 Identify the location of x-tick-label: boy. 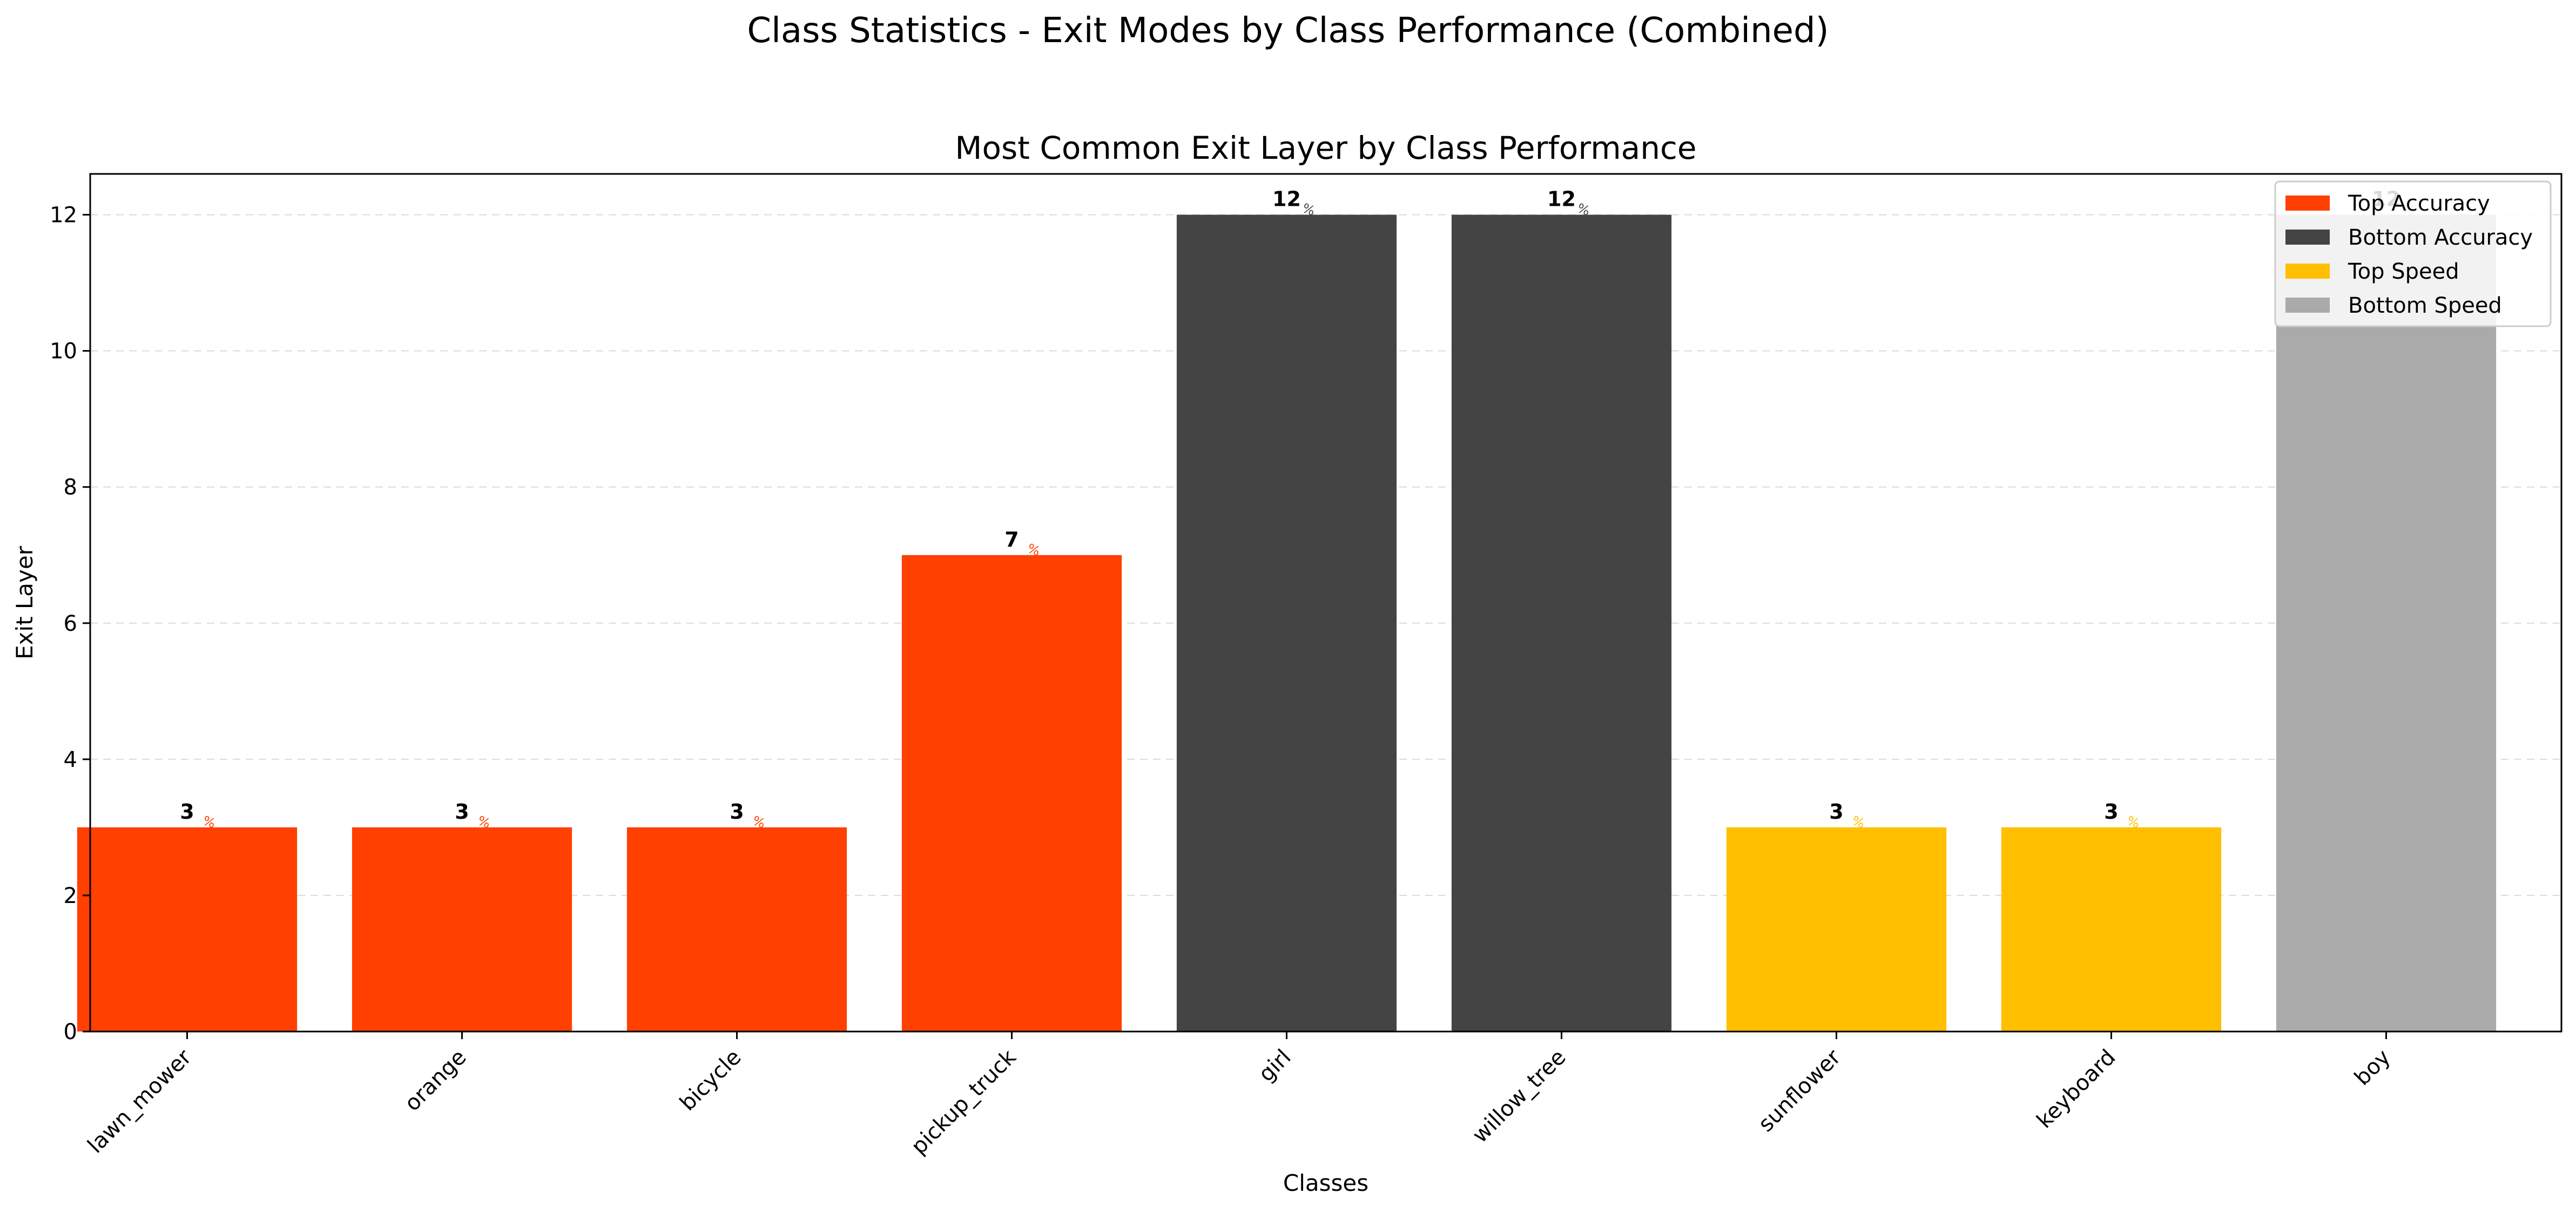
(2373, 1068).